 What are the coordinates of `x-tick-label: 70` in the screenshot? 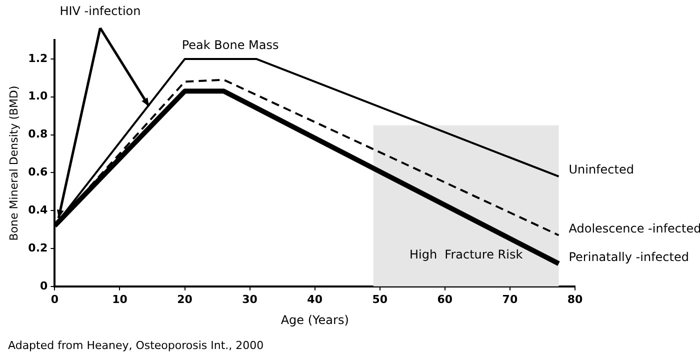 It's located at (510, 299).